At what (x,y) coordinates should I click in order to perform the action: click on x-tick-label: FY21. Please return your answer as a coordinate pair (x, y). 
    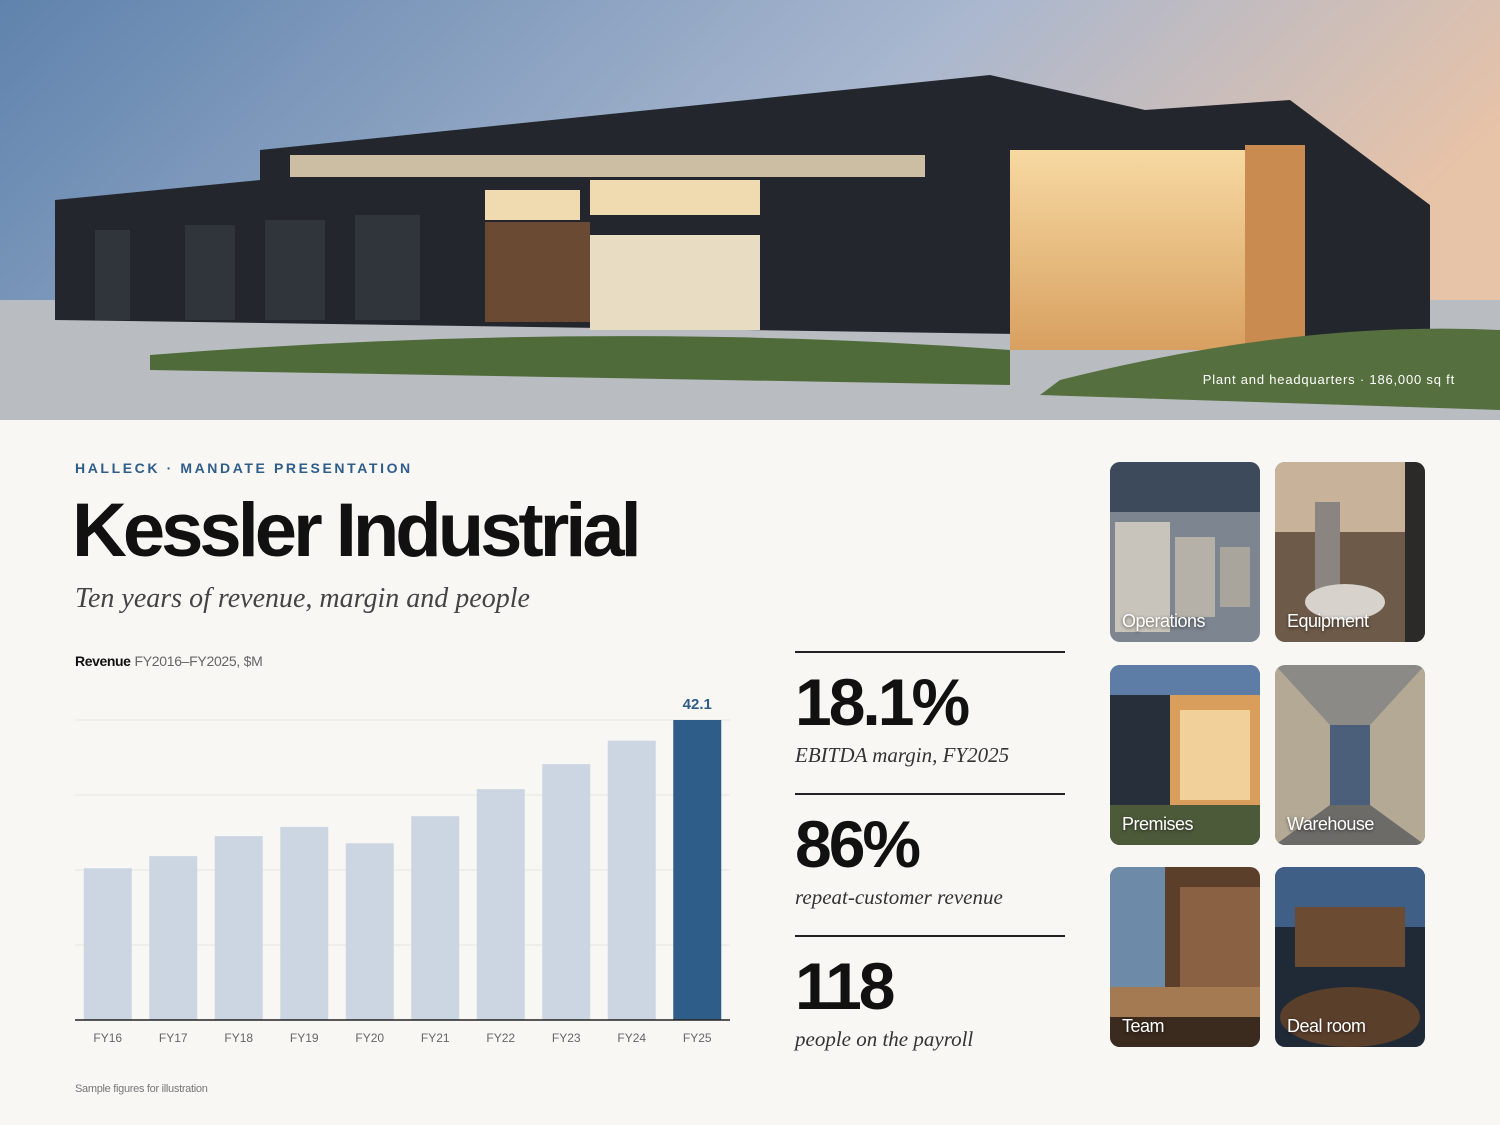
    Looking at the image, I should click on (435, 1038).